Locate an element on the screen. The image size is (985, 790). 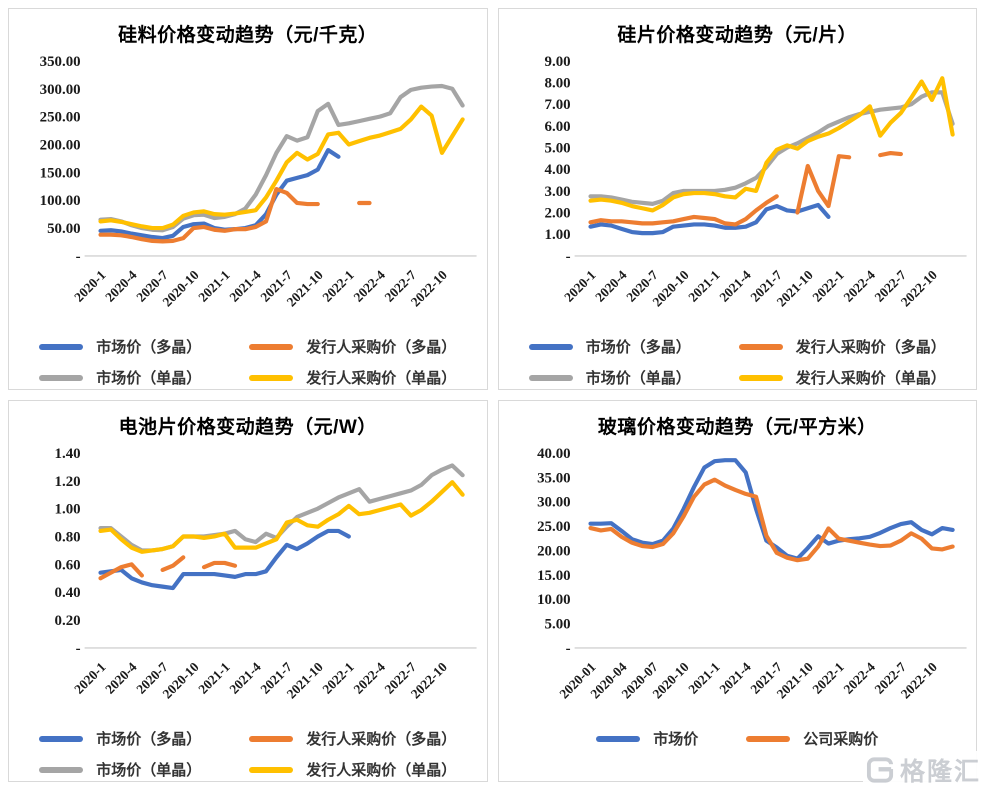
chart-legend-silicon-material: 市场价（多晶） 发行人采购价（多晶） 市场价（单晶） 发行人采购价（单晶） is located at coordinates (248, 362).